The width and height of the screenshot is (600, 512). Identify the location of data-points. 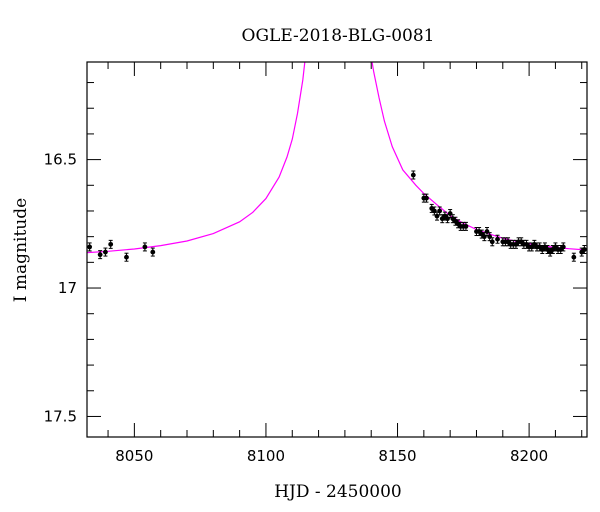
(337, 216).